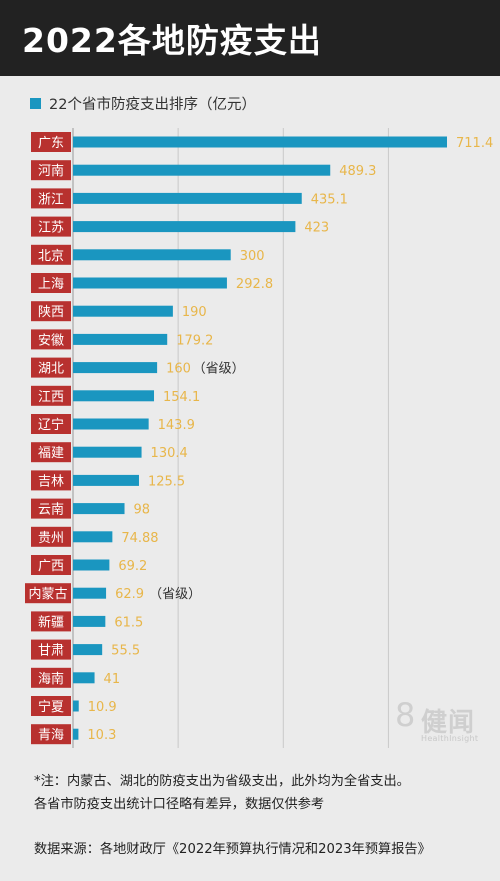 This screenshot has width=500, height=881. What do you see at coordinates (450, 738) in the screenshot?
I see `watermark-subtitle: HealthInsight` at bounding box center [450, 738].